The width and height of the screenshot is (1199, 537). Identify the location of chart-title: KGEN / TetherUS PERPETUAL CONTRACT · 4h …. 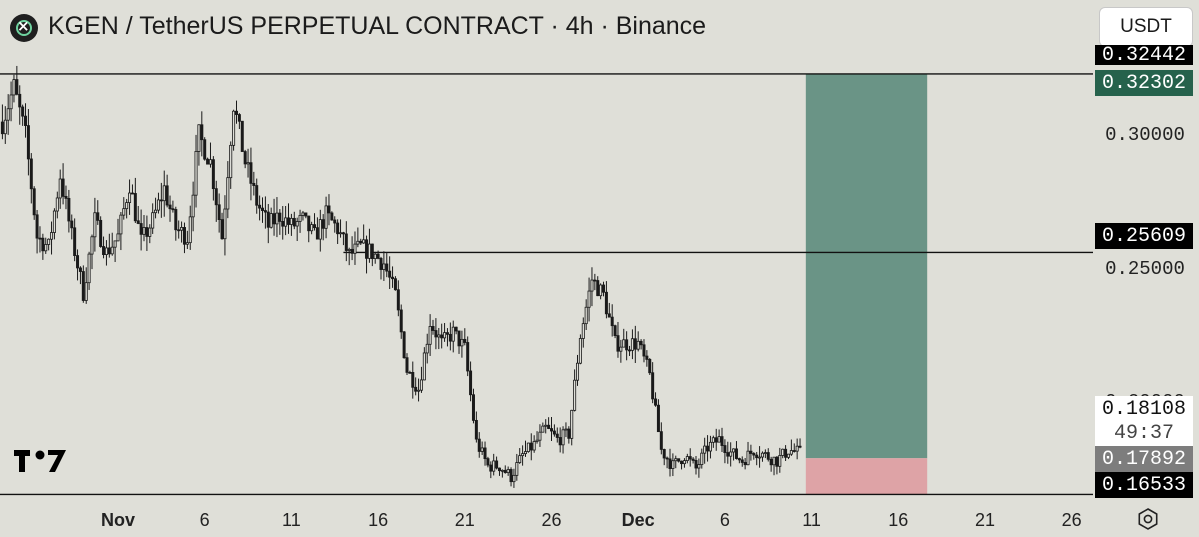
(377, 26).